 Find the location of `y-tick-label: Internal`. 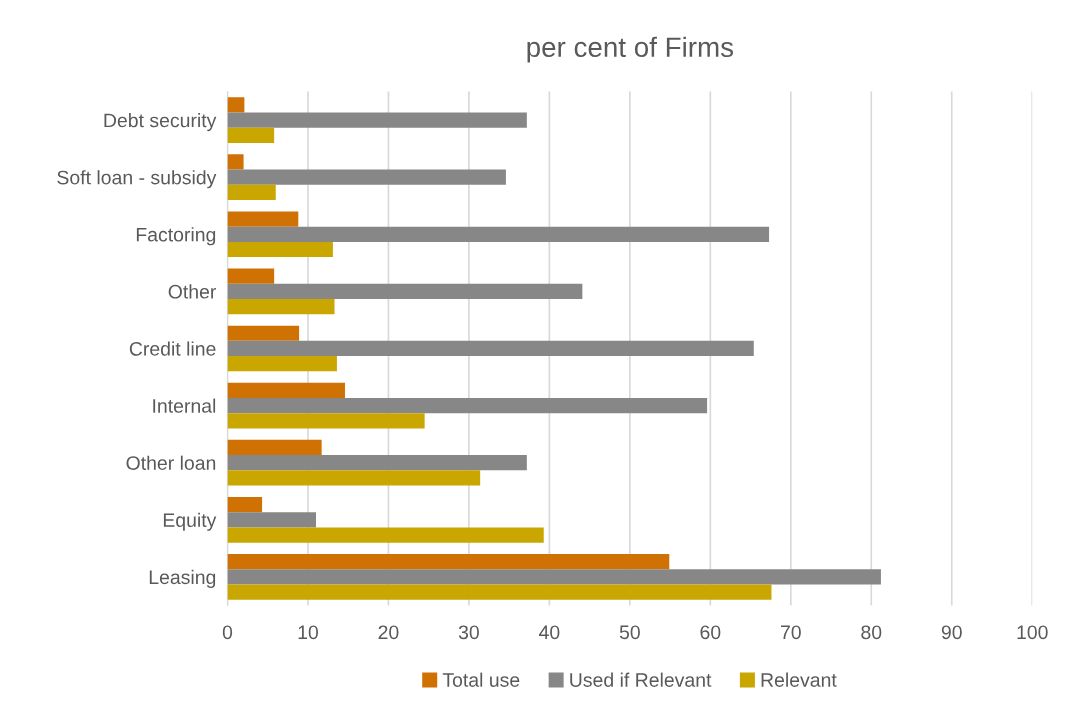

y-tick-label: Internal is located at coordinates (184, 405).